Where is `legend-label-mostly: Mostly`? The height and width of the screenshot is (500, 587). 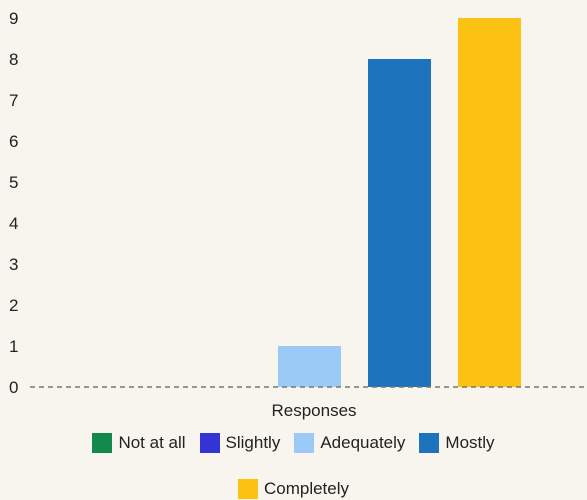 legend-label-mostly: Mostly is located at coordinates (470, 442).